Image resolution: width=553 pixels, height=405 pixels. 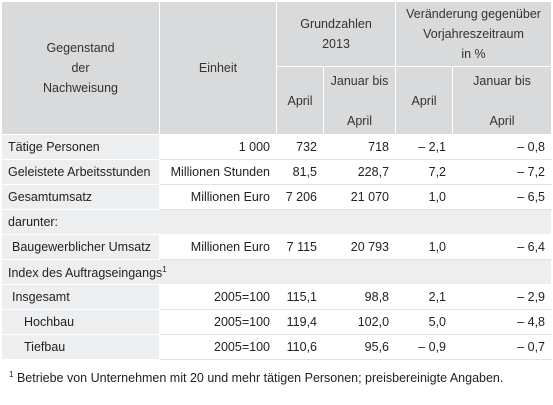 I want to click on header-veraenderung-line2: Vorjahreszeitraum, so click(x=473, y=34).